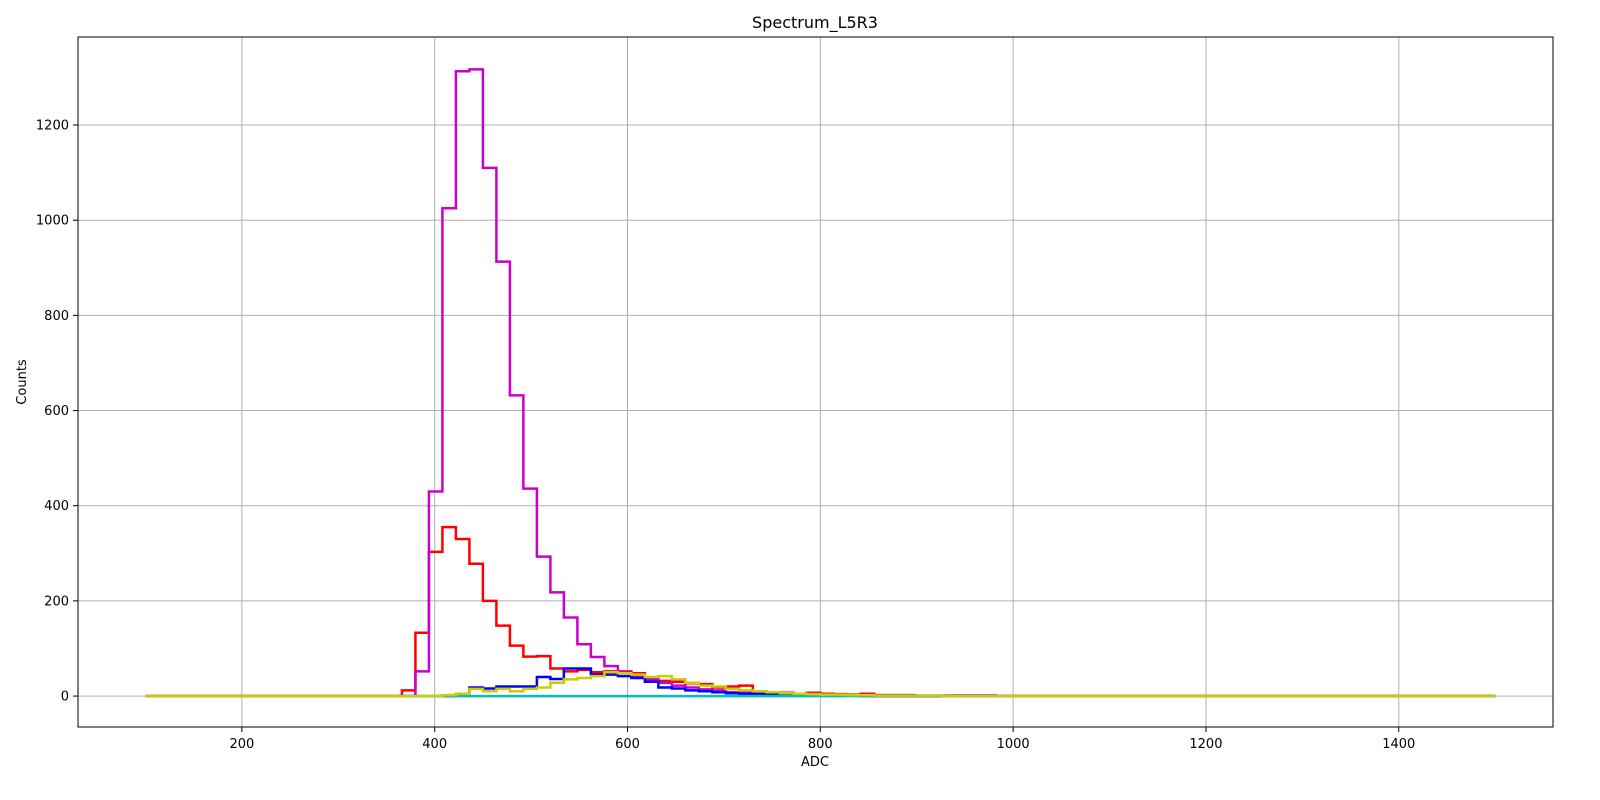 The width and height of the screenshot is (1600, 800). Describe the element at coordinates (56, 506) in the screenshot. I see `y-tick-label: 400` at that location.